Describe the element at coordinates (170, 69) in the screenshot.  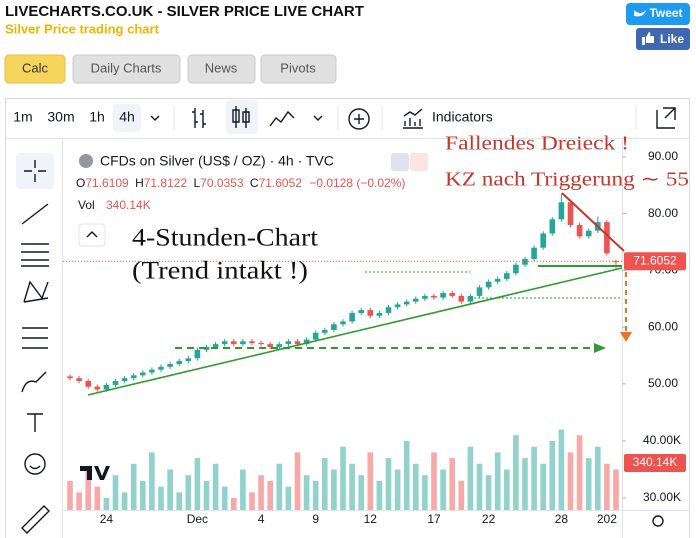
I see `tab-bar: Calc Daily Charts News Pivots` at that location.